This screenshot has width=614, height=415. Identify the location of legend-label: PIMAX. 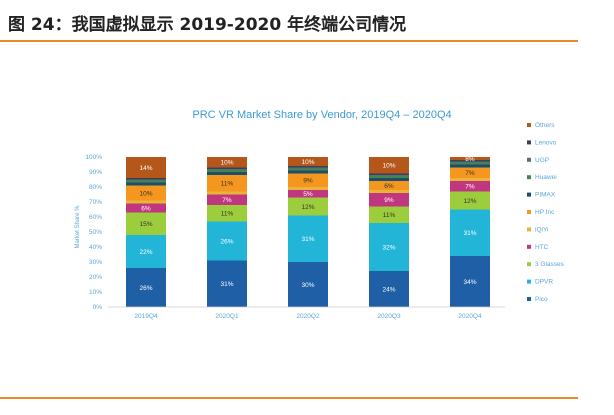
(545, 195).